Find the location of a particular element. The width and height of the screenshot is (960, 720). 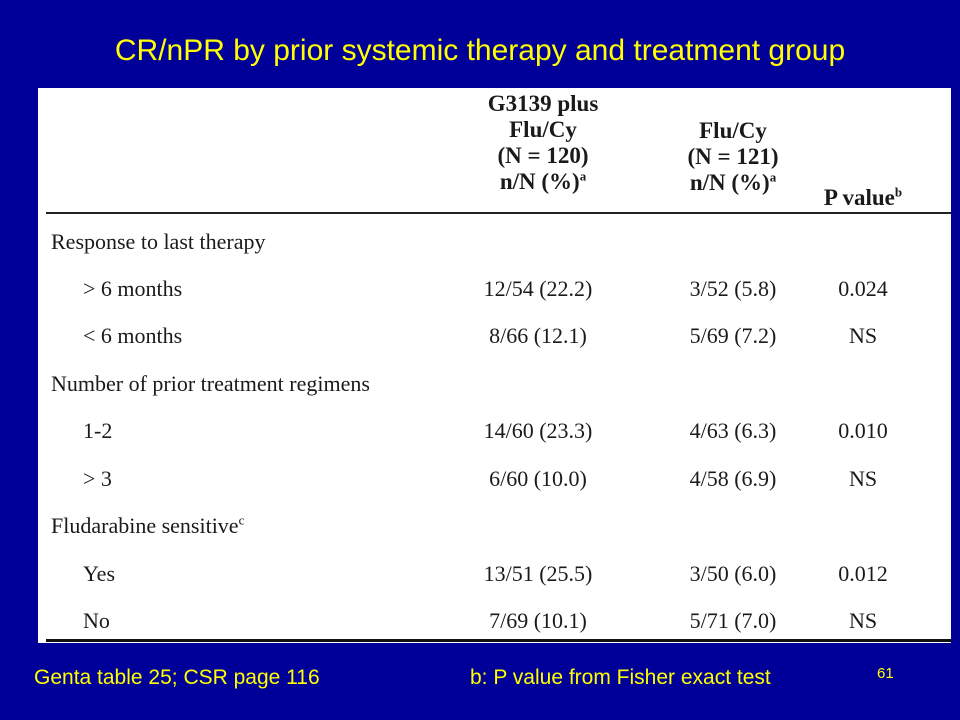

header-g3139-flucy: G3139 plus Flu/Cy (N = 120) n/N (%)a is located at coordinates (543, 143).